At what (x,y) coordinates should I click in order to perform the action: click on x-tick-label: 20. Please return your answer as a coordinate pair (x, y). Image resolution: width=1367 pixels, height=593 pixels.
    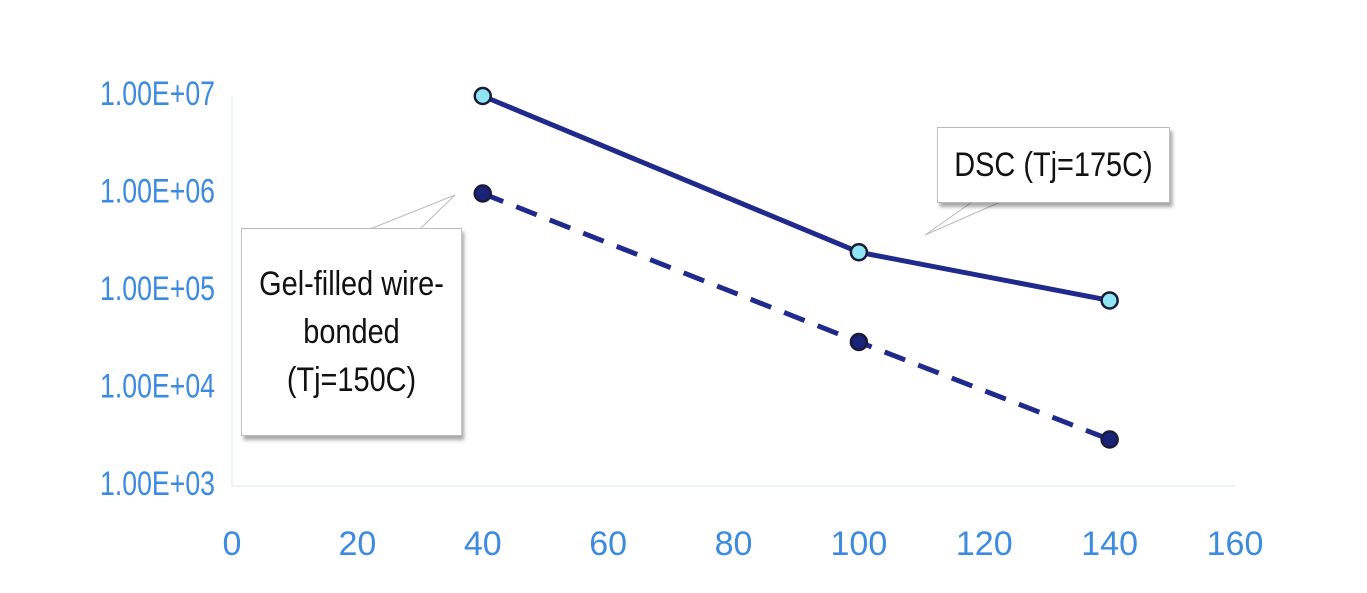
    Looking at the image, I should click on (357, 544).